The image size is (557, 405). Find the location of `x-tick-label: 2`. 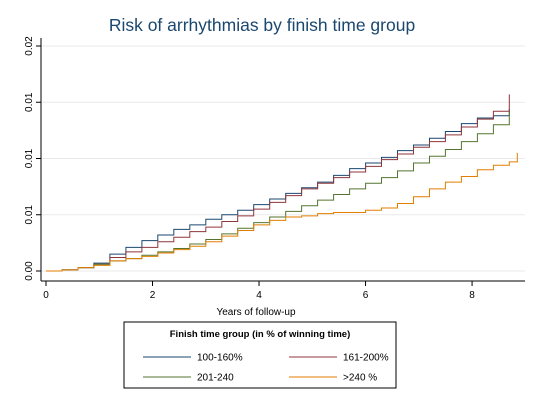

x-tick-label: 2 is located at coordinates (153, 295).